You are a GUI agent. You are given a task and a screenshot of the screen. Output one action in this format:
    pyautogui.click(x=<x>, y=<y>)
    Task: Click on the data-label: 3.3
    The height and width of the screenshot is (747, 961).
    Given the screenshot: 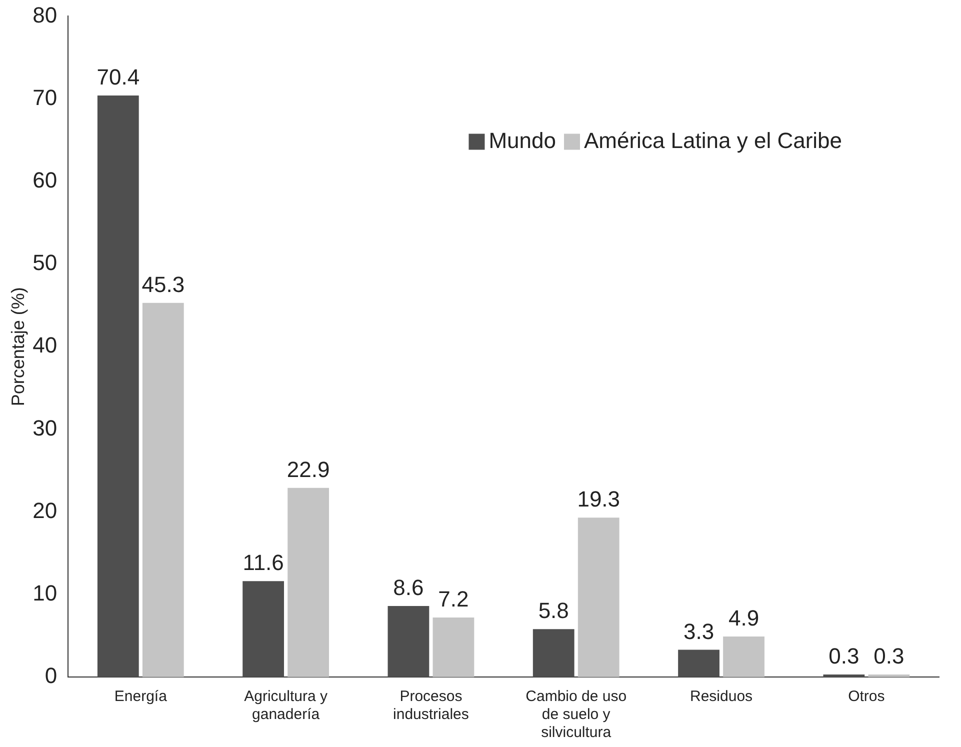 What is the action you would take?
    pyautogui.click(x=698, y=631)
    